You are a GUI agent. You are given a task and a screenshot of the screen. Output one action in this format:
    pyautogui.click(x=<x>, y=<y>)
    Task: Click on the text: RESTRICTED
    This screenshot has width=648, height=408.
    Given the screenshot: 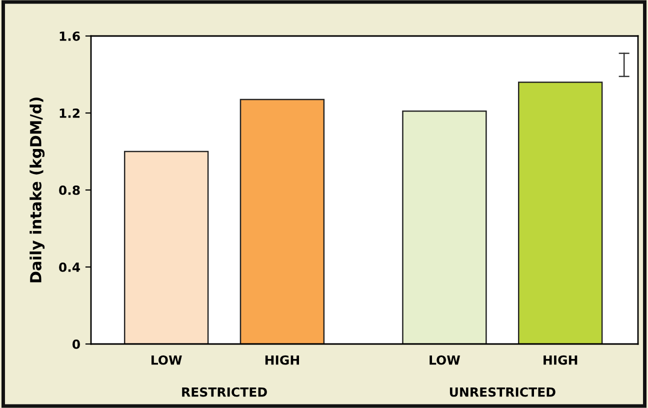 What is the action you would take?
    pyautogui.click(x=224, y=392)
    